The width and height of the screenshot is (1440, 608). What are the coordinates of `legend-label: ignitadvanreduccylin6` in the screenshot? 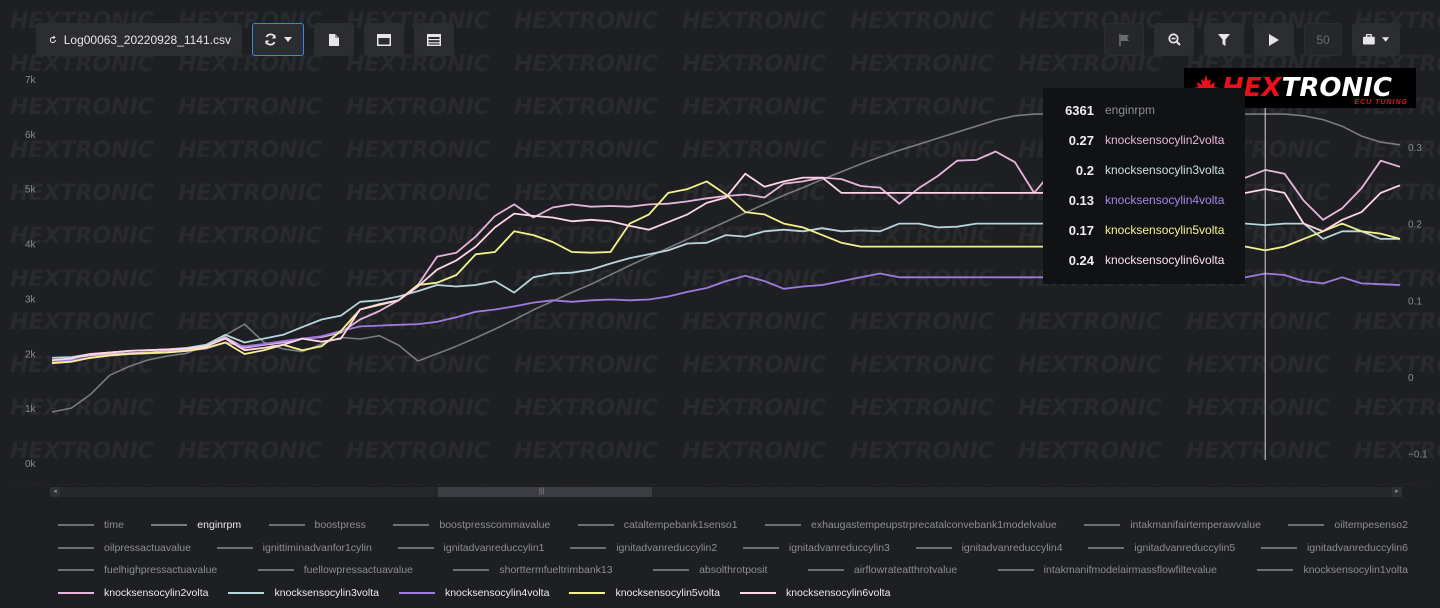 It's located at (1357, 547).